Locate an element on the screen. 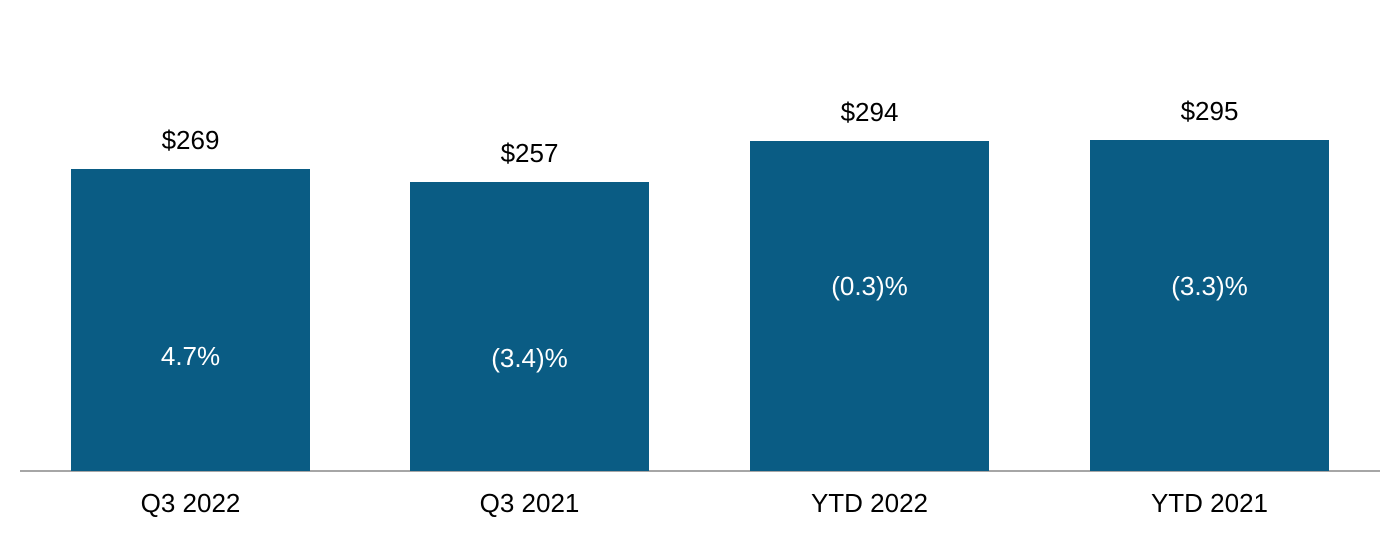 Image resolution: width=1400 pixels, height=538 pixels. bar-value-label: $269 is located at coordinates (190, 140).